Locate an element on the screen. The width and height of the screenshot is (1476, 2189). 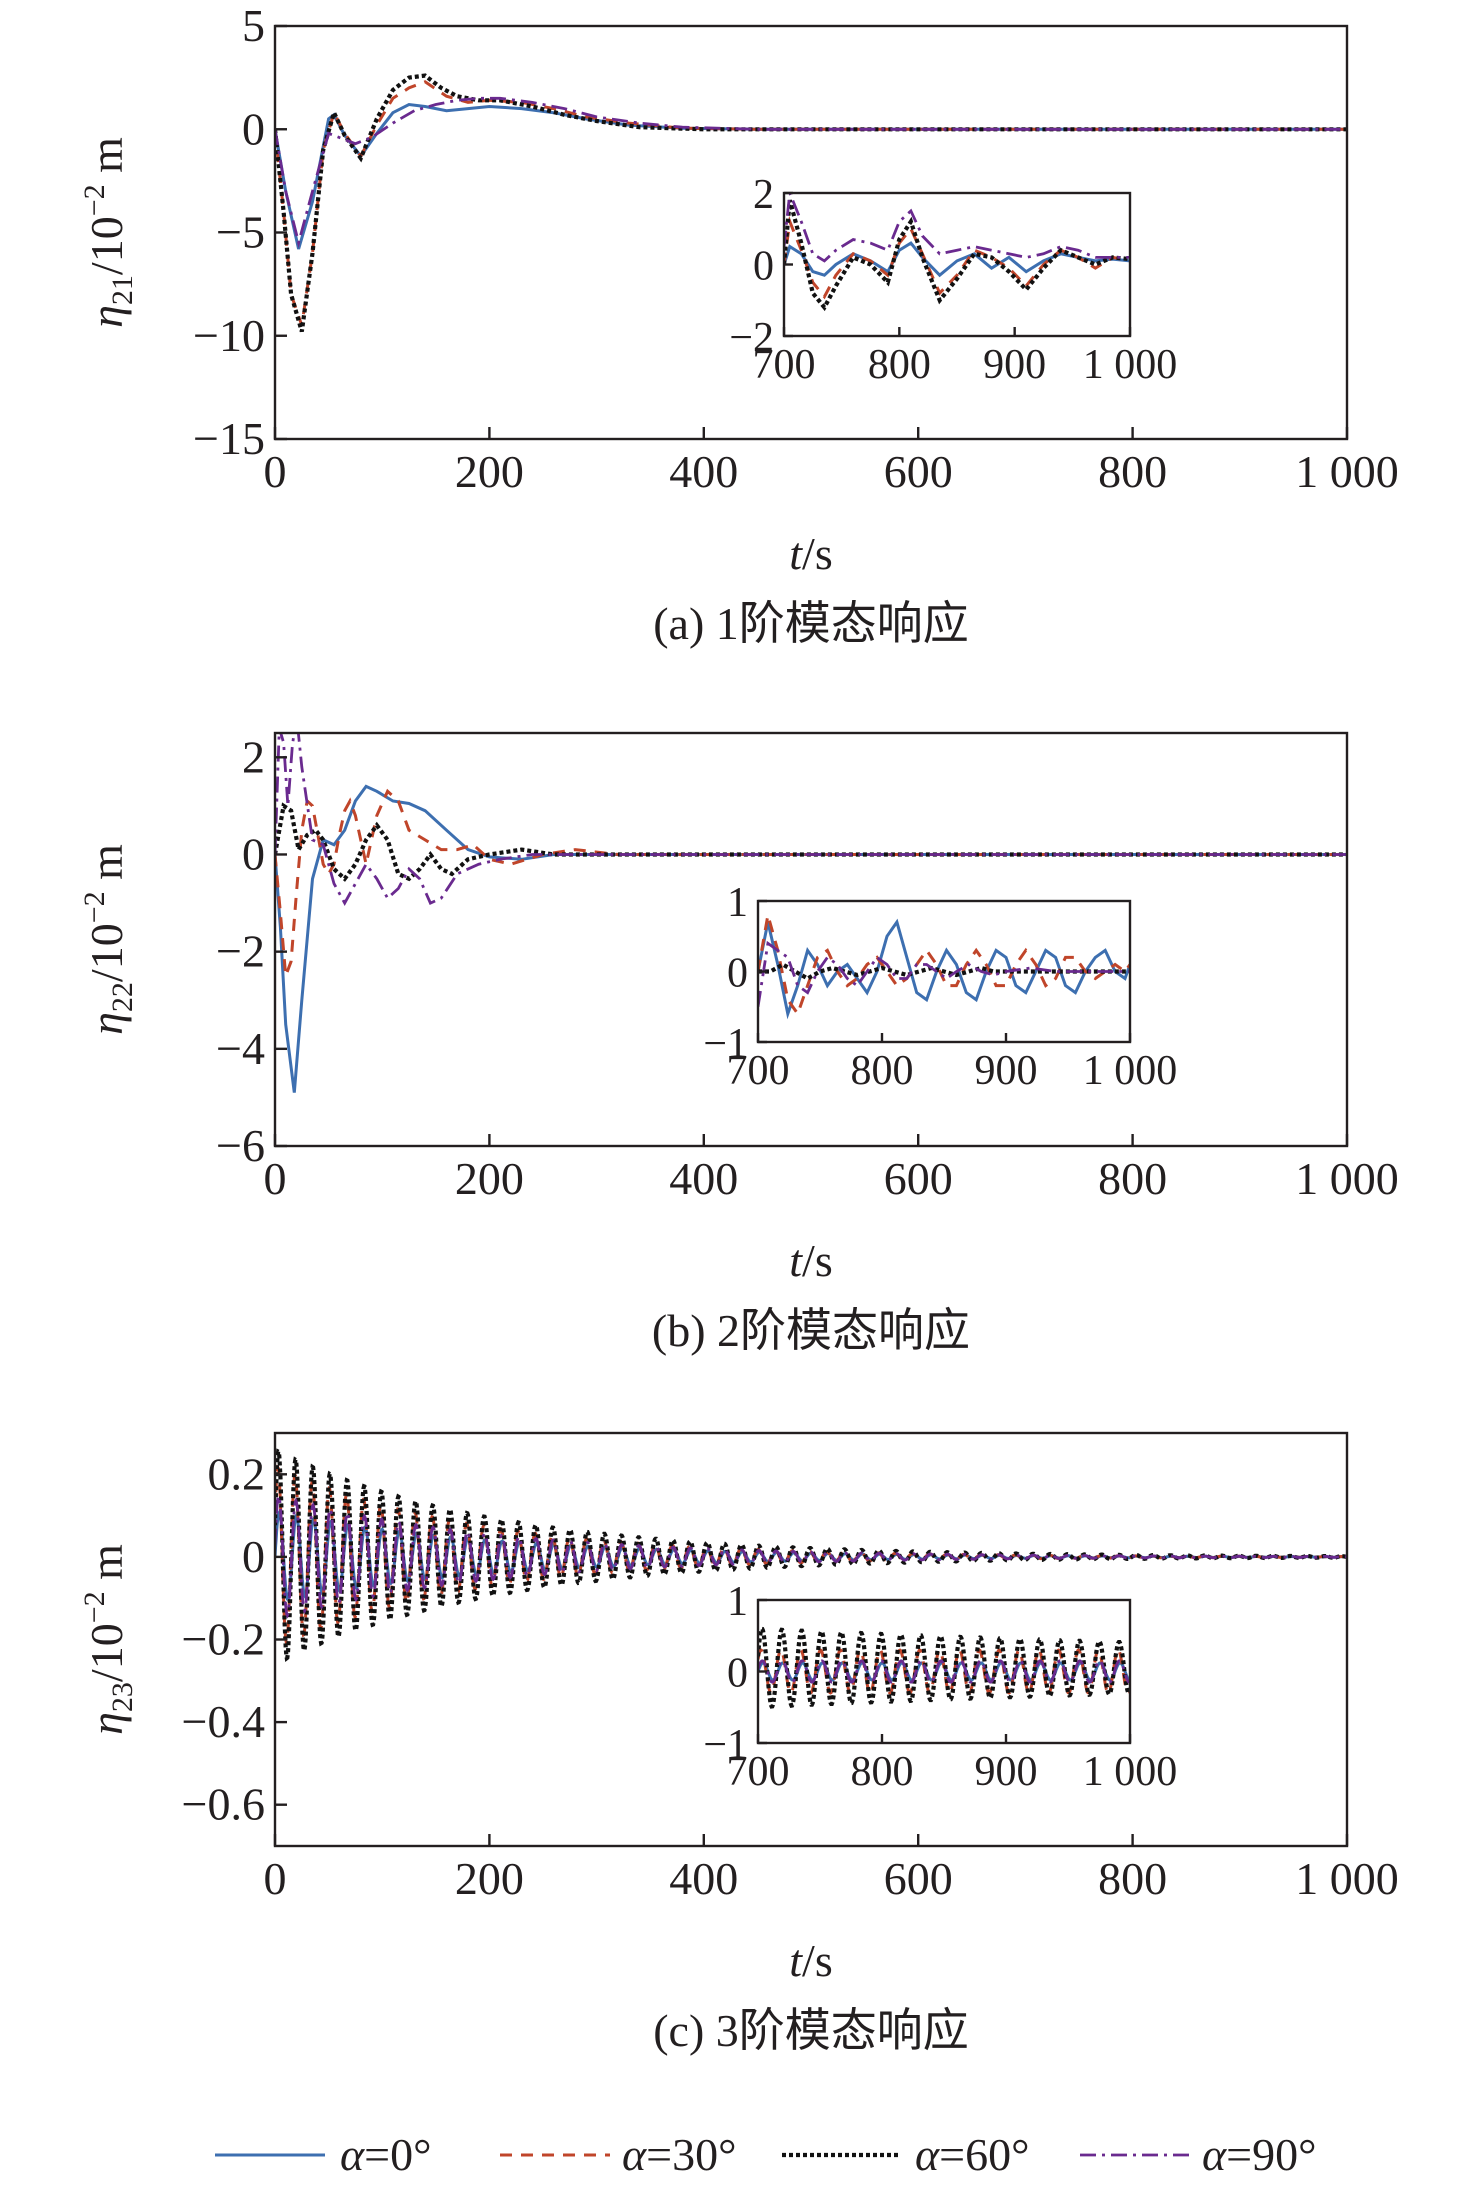
panel-b-series is located at coordinates (811, 913).